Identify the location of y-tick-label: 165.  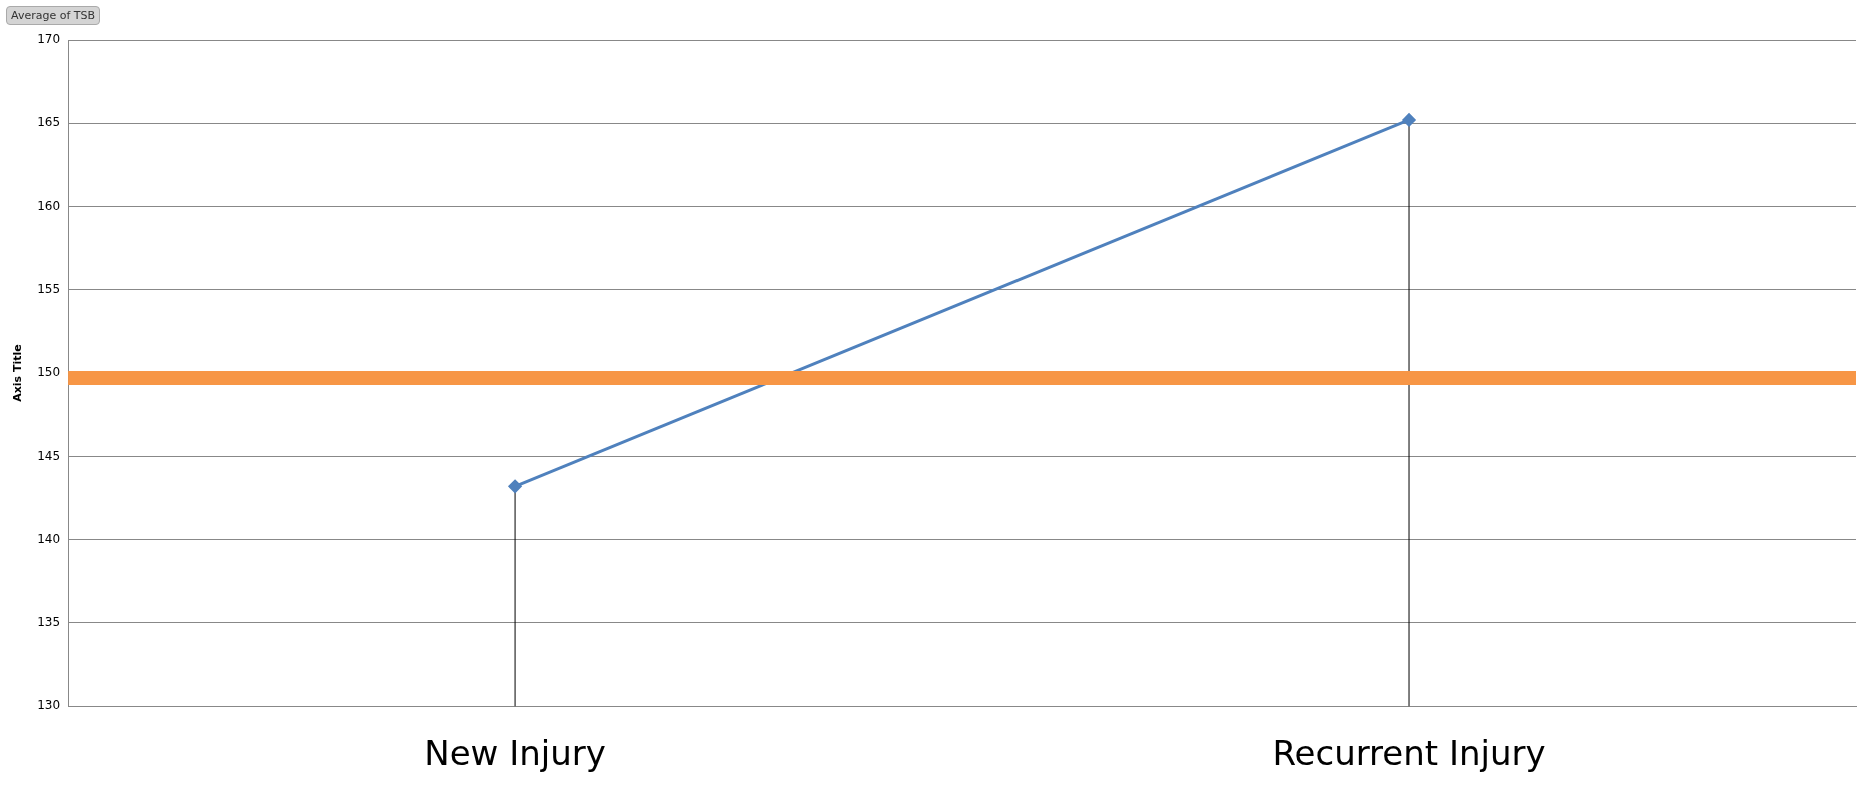
(49, 122).